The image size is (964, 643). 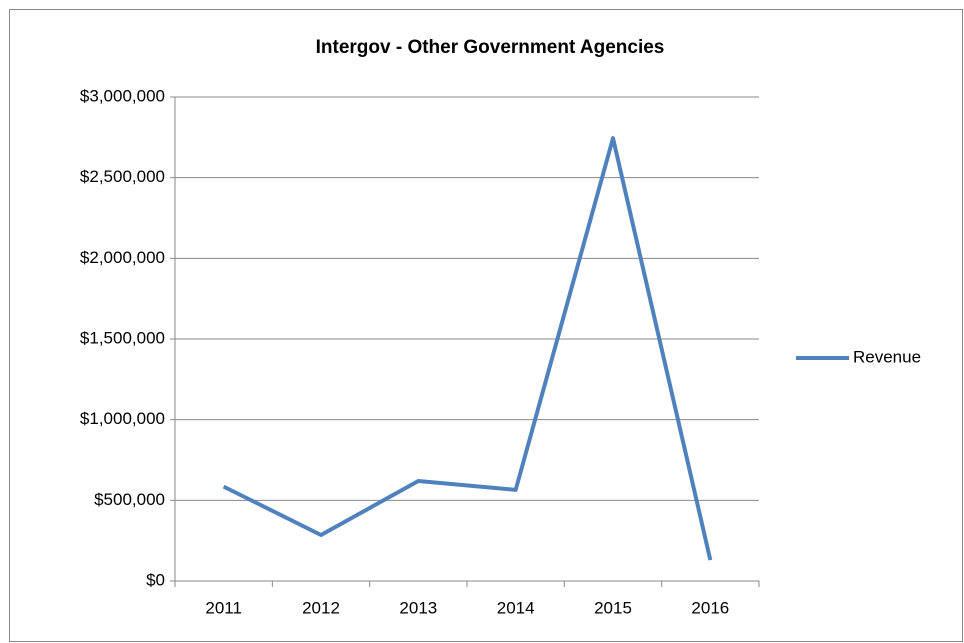 What do you see at coordinates (887, 356) in the screenshot?
I see `legend-label: Revenue` at bounding box center [887, 356].